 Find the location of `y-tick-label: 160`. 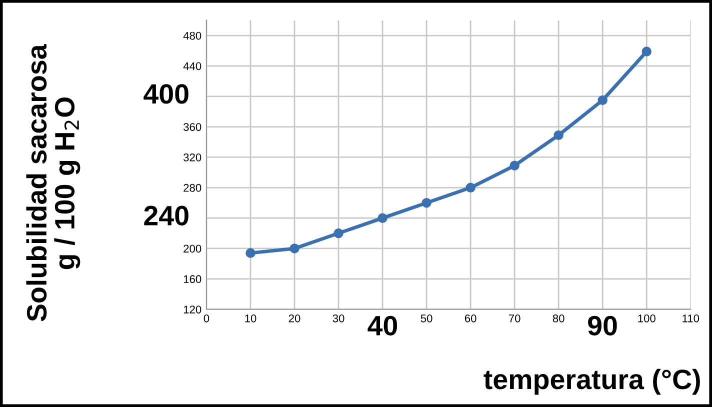

y-tick-label: 160 is located at coordinates (193, 279).